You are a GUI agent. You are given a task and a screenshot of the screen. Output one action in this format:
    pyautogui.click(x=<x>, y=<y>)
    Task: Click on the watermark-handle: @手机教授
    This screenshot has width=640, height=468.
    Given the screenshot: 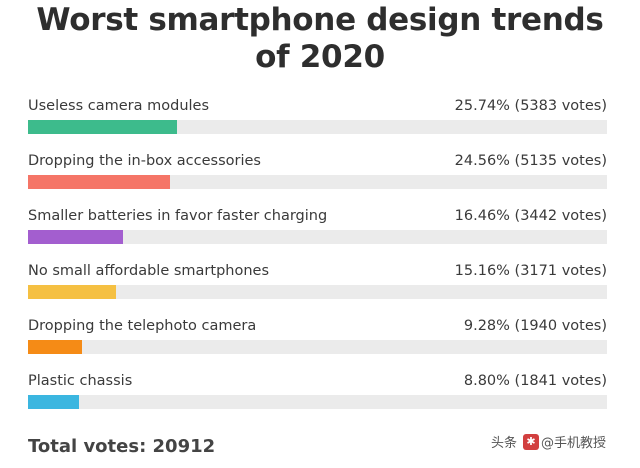 What is the action you would take?
    pyautogui.click(x=573, y=443)
    